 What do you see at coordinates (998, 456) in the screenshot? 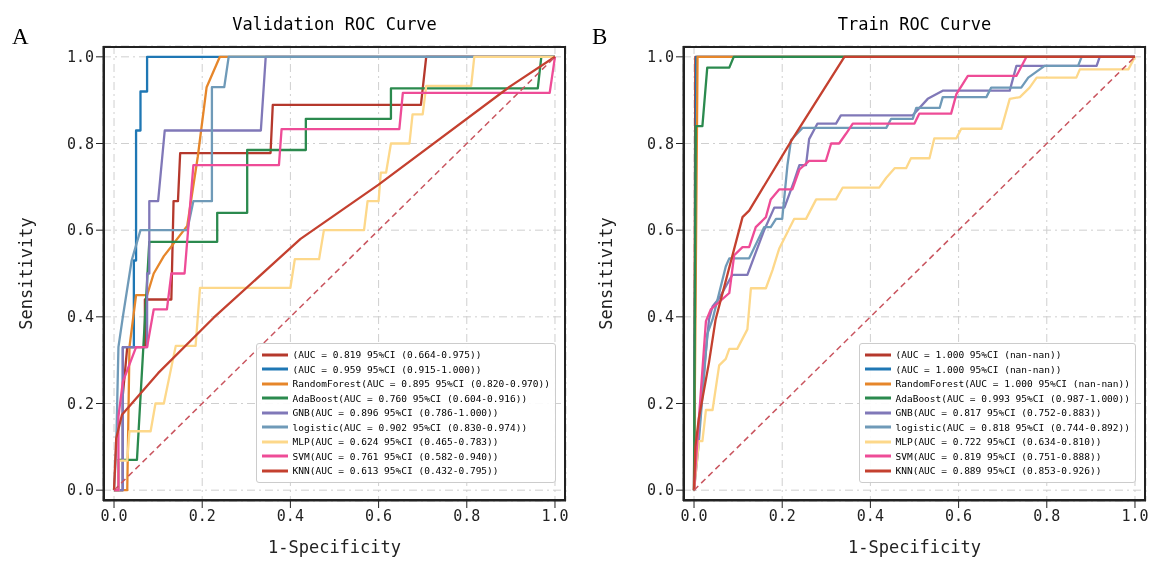
I see `legend-label: SVM(AUC = 0.819 95%CI (0.751-0.888))` at bounding box center [998, 456].